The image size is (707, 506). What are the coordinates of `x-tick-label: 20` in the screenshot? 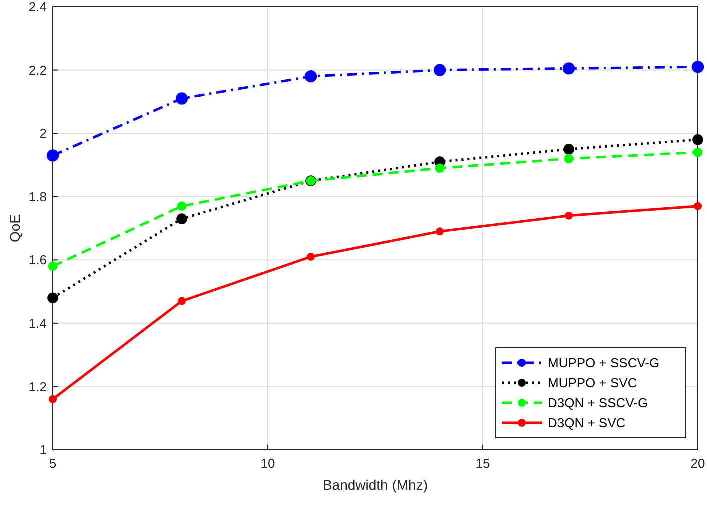 It's located at (698, 463).